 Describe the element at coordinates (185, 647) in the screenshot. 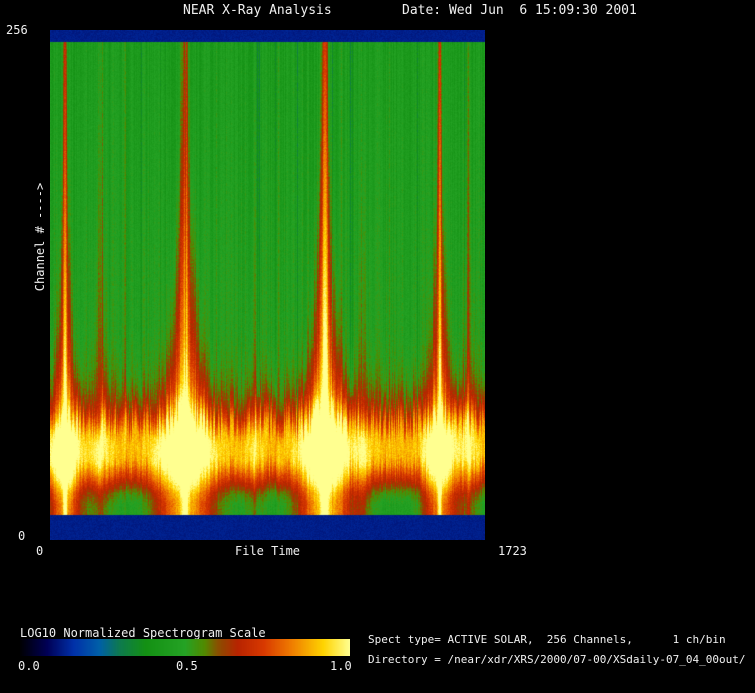

I see `colorbar-gradient` at that location.